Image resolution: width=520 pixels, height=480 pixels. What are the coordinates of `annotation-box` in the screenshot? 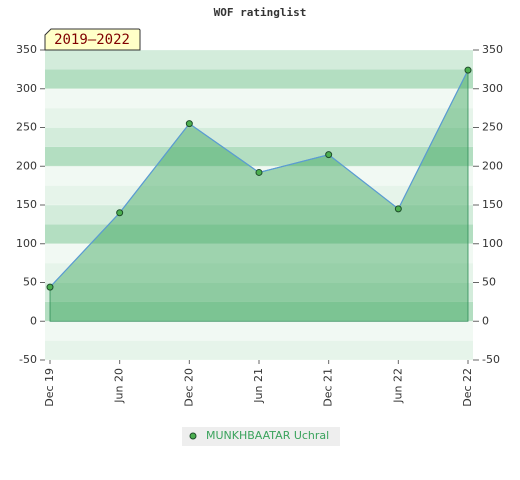 It's located at (92, 39).